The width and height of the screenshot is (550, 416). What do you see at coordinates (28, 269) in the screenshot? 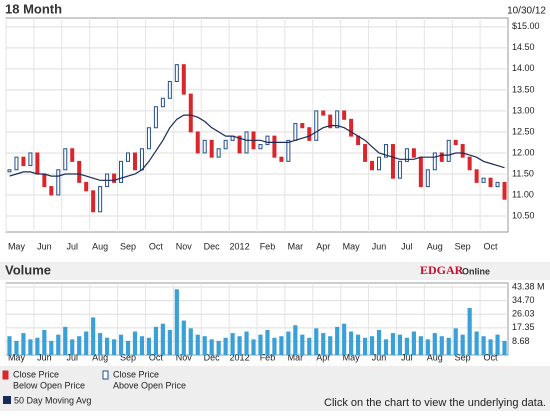
I see `volume-title: Volume` at bounding box center [28, 269].